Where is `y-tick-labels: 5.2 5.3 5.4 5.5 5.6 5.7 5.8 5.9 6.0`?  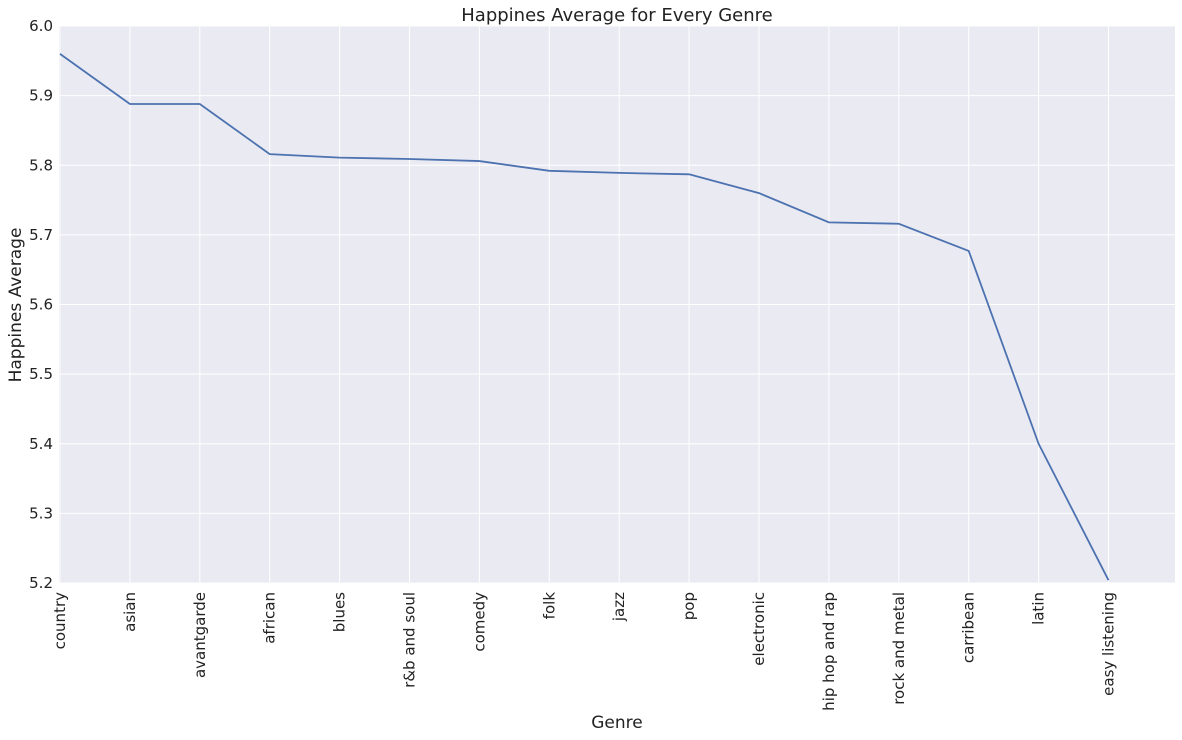 y-tick-labels: 5.2 5.3 5.4 5.5 5.6 5.7 5.8 5.9 6.0 is located at coordinates (41, 304).